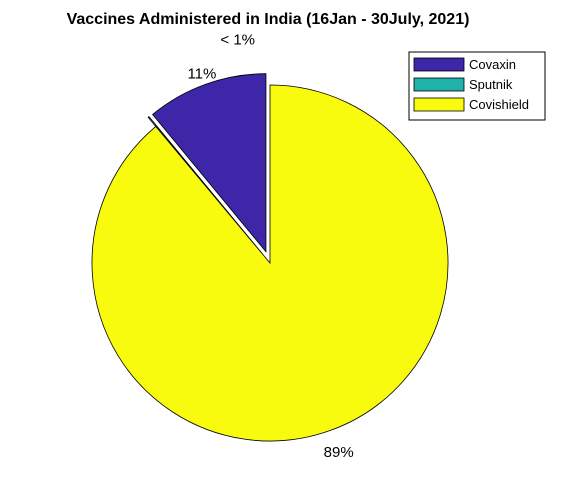 The height and width of the screenshot is (493, 569). Describe the element at coordinates (339, 452) in the screenshot. I see `pie-label-covishield: 89%` at that location.